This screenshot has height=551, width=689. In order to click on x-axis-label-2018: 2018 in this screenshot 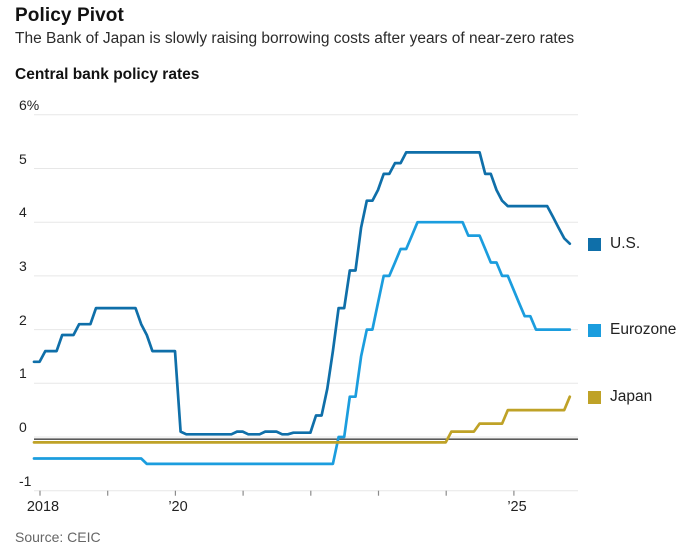, I will do `click(43, 507)`.